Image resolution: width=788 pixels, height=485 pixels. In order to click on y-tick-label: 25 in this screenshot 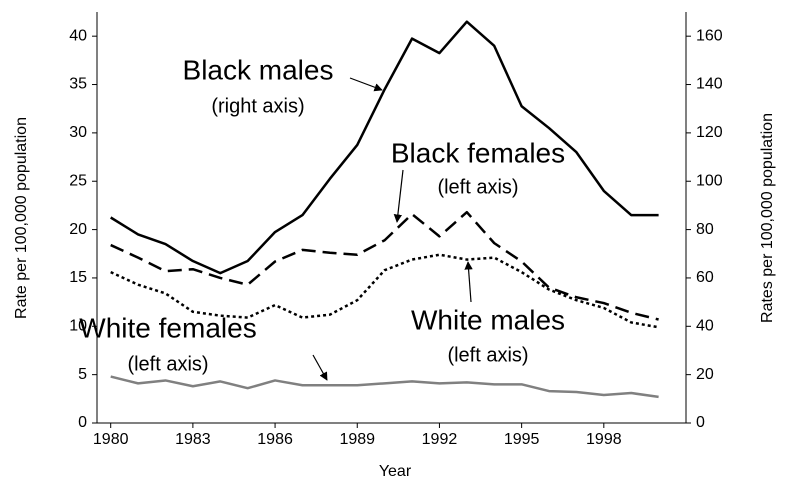, I will do `click(78, 180)`.